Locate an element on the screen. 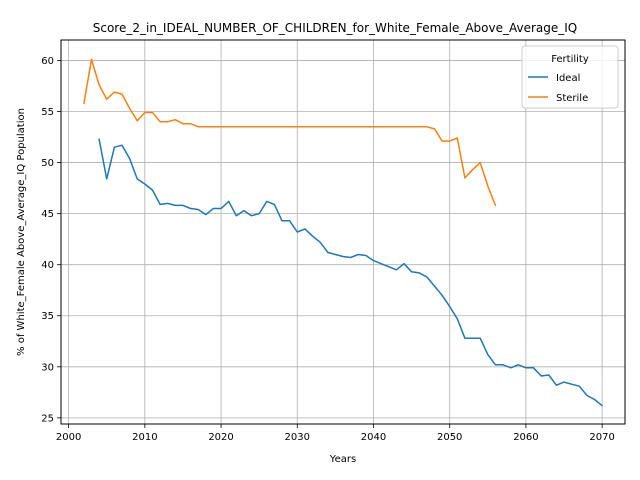 This screenshot has width=640, height=480. y-tick-label: 45 is located at coordinates (47, 214).